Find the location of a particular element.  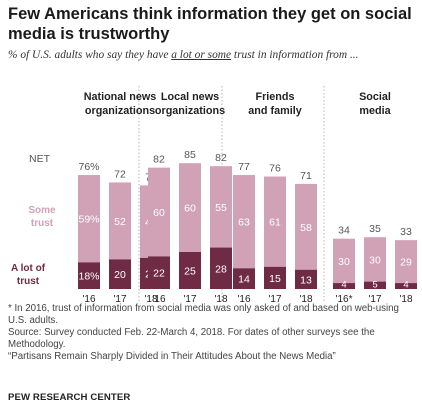

value-label-a-lot-of-trust: 20 is located at coordinates (120, 275).